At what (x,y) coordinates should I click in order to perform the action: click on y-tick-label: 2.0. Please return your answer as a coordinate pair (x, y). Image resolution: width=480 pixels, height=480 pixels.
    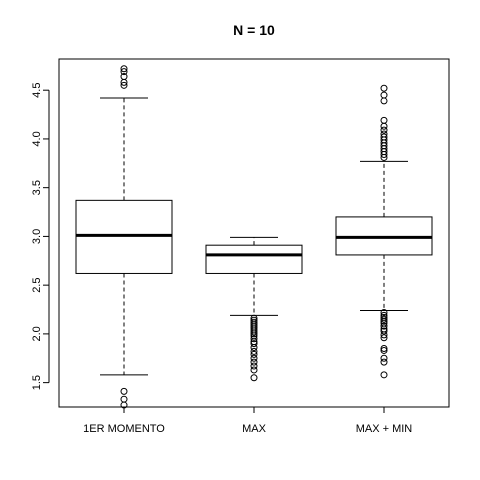
    Looking at the image, I should click on (37, 333).